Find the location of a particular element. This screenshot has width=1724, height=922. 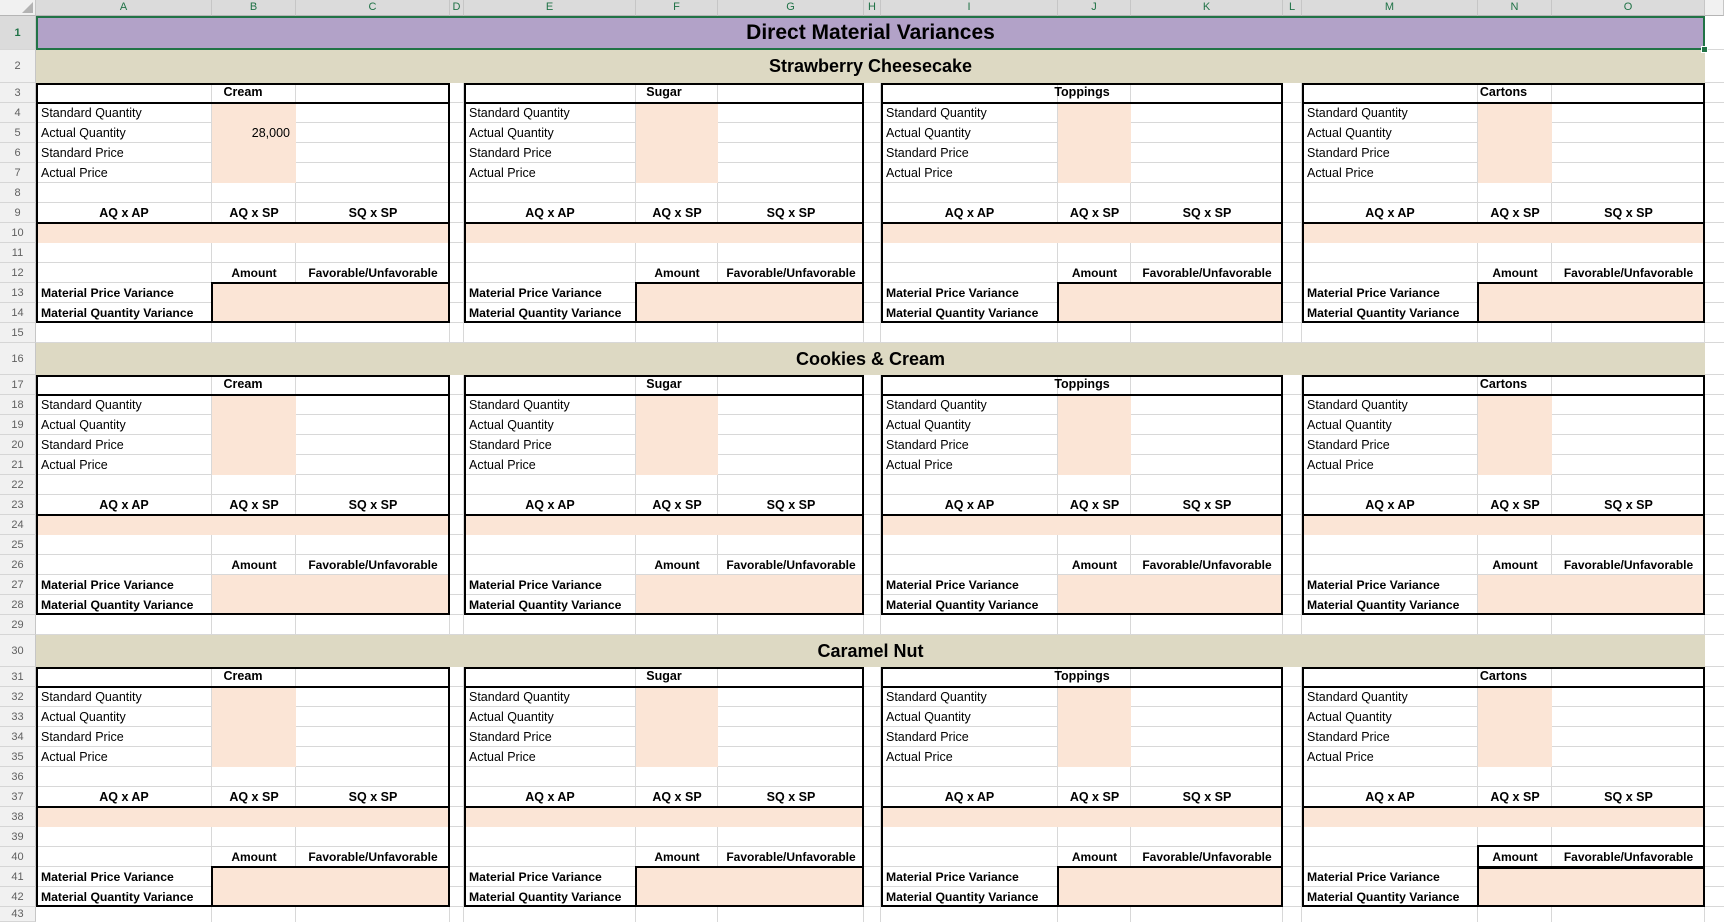

select-all-corner is located at coordinates (18, 8).